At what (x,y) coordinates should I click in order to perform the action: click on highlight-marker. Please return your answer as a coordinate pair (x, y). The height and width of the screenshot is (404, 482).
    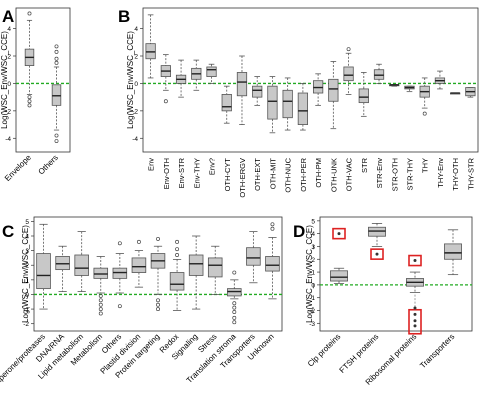
    Looking at the image, I should click on (415, 260).